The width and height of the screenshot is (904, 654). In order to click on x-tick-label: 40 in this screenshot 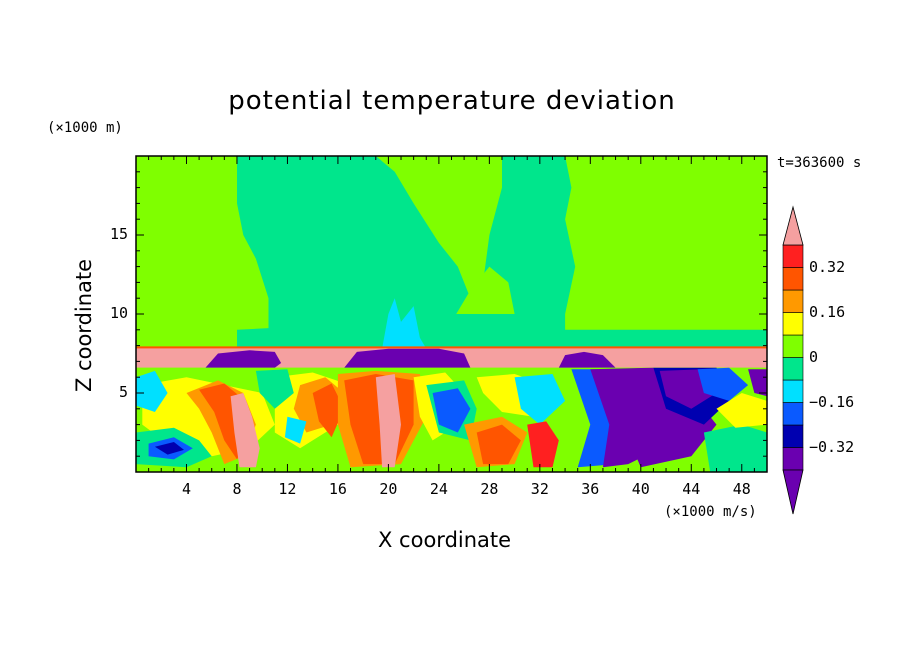, I will do `click(640, 489)`.